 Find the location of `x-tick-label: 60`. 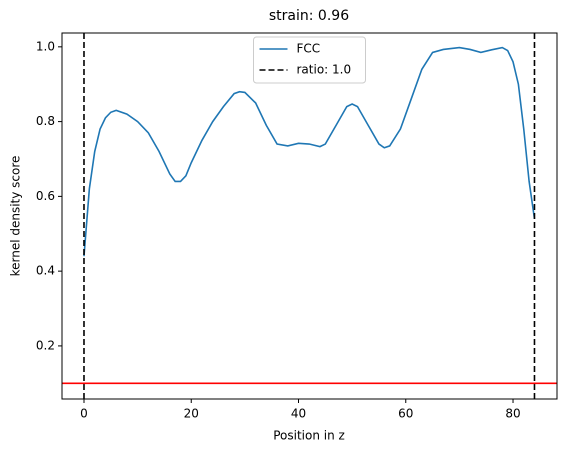

x-tick-label: 60 is located at coordinates (405, 414).